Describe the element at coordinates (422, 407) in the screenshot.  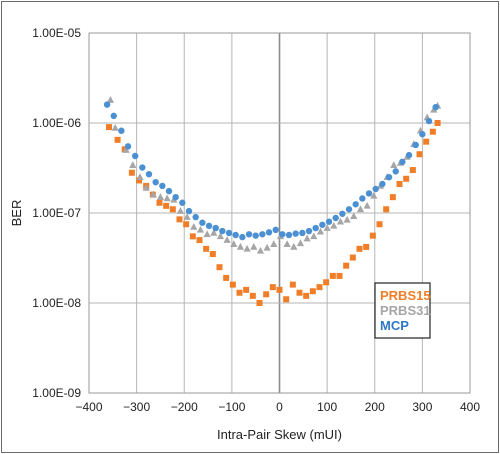
I see `x-tick-label: 300` at that location.